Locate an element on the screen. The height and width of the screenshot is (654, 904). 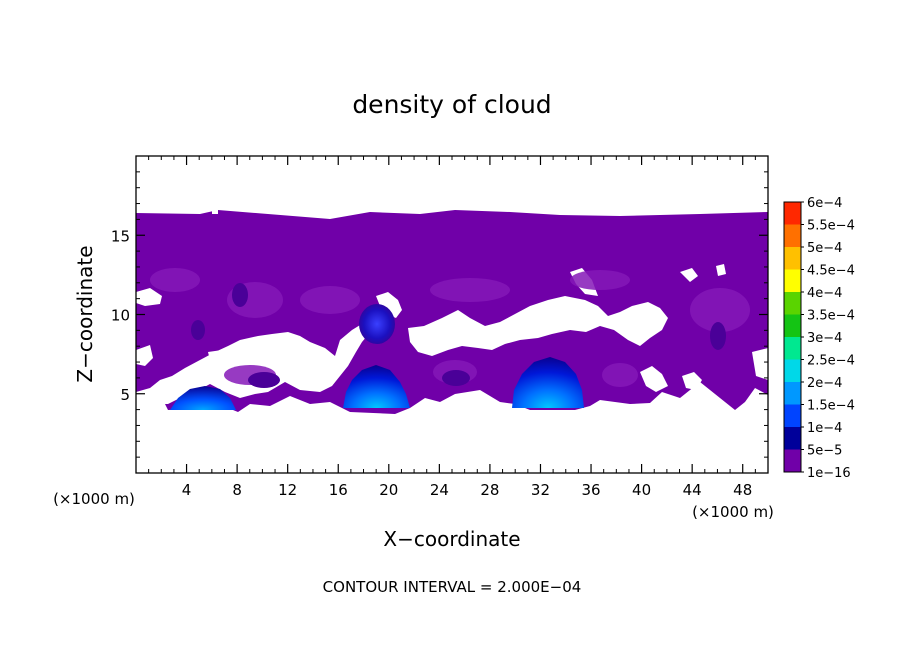
colorbar-label: 1e−4 is located at coordinates (824, 428).